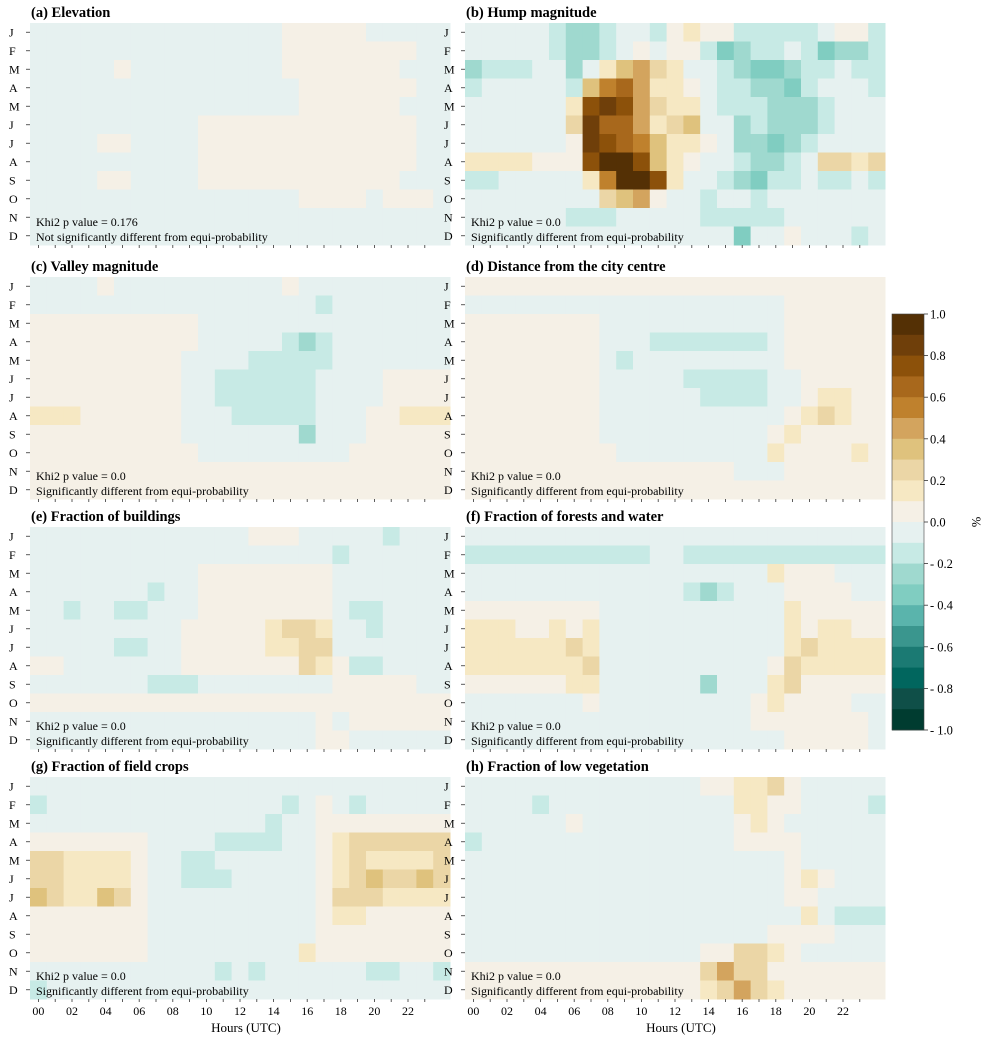  What do you see at coordinates (13, 490) in the screenshot?
I see `month-tick-label: D` at bounding box center [13, 490].